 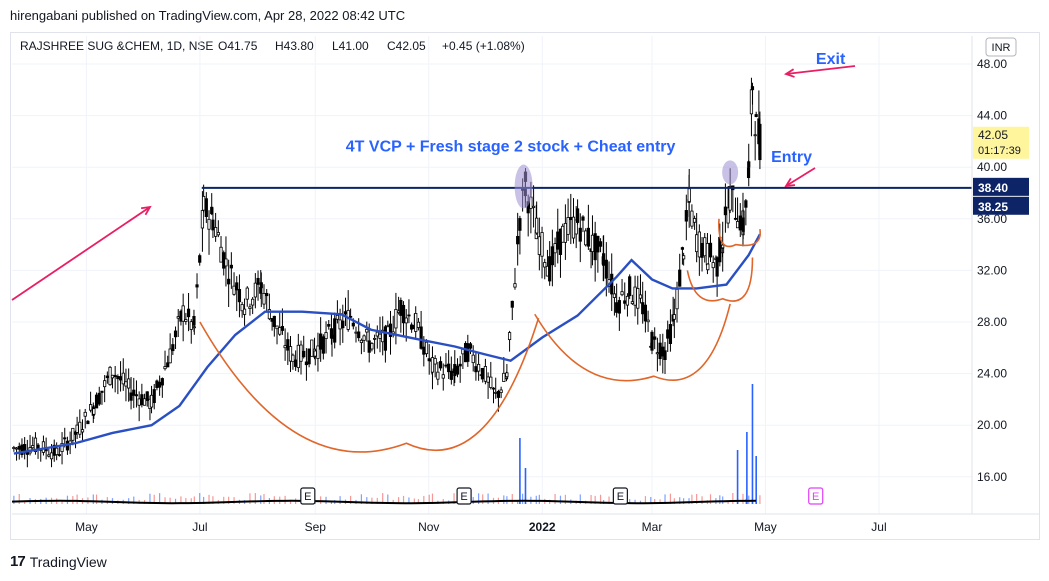 What do you see at coordinates (820, 70) in the screenshot?
I see `exit-arrow` at bounding box center [820, 70].